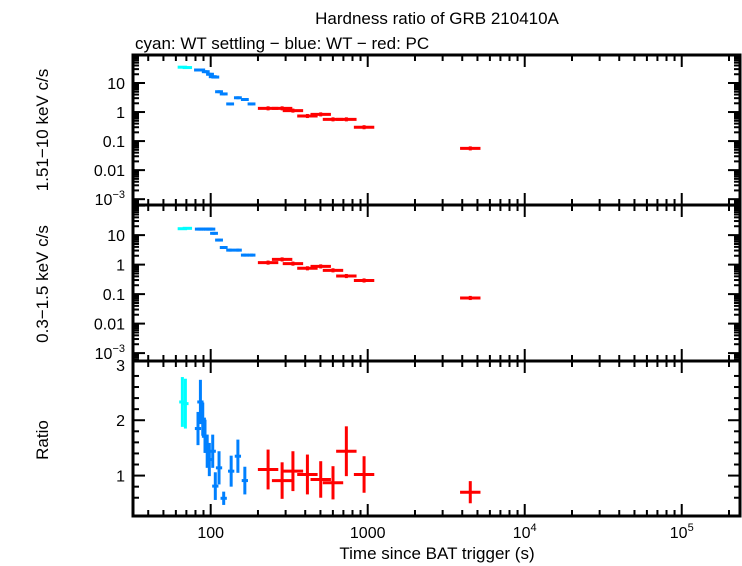 This screenshot has height=566, width=742. What do you see at coordinates (368, 533) in the screenshot?
I see `x-tick-label: 1000` at bounding box center [368, 533].